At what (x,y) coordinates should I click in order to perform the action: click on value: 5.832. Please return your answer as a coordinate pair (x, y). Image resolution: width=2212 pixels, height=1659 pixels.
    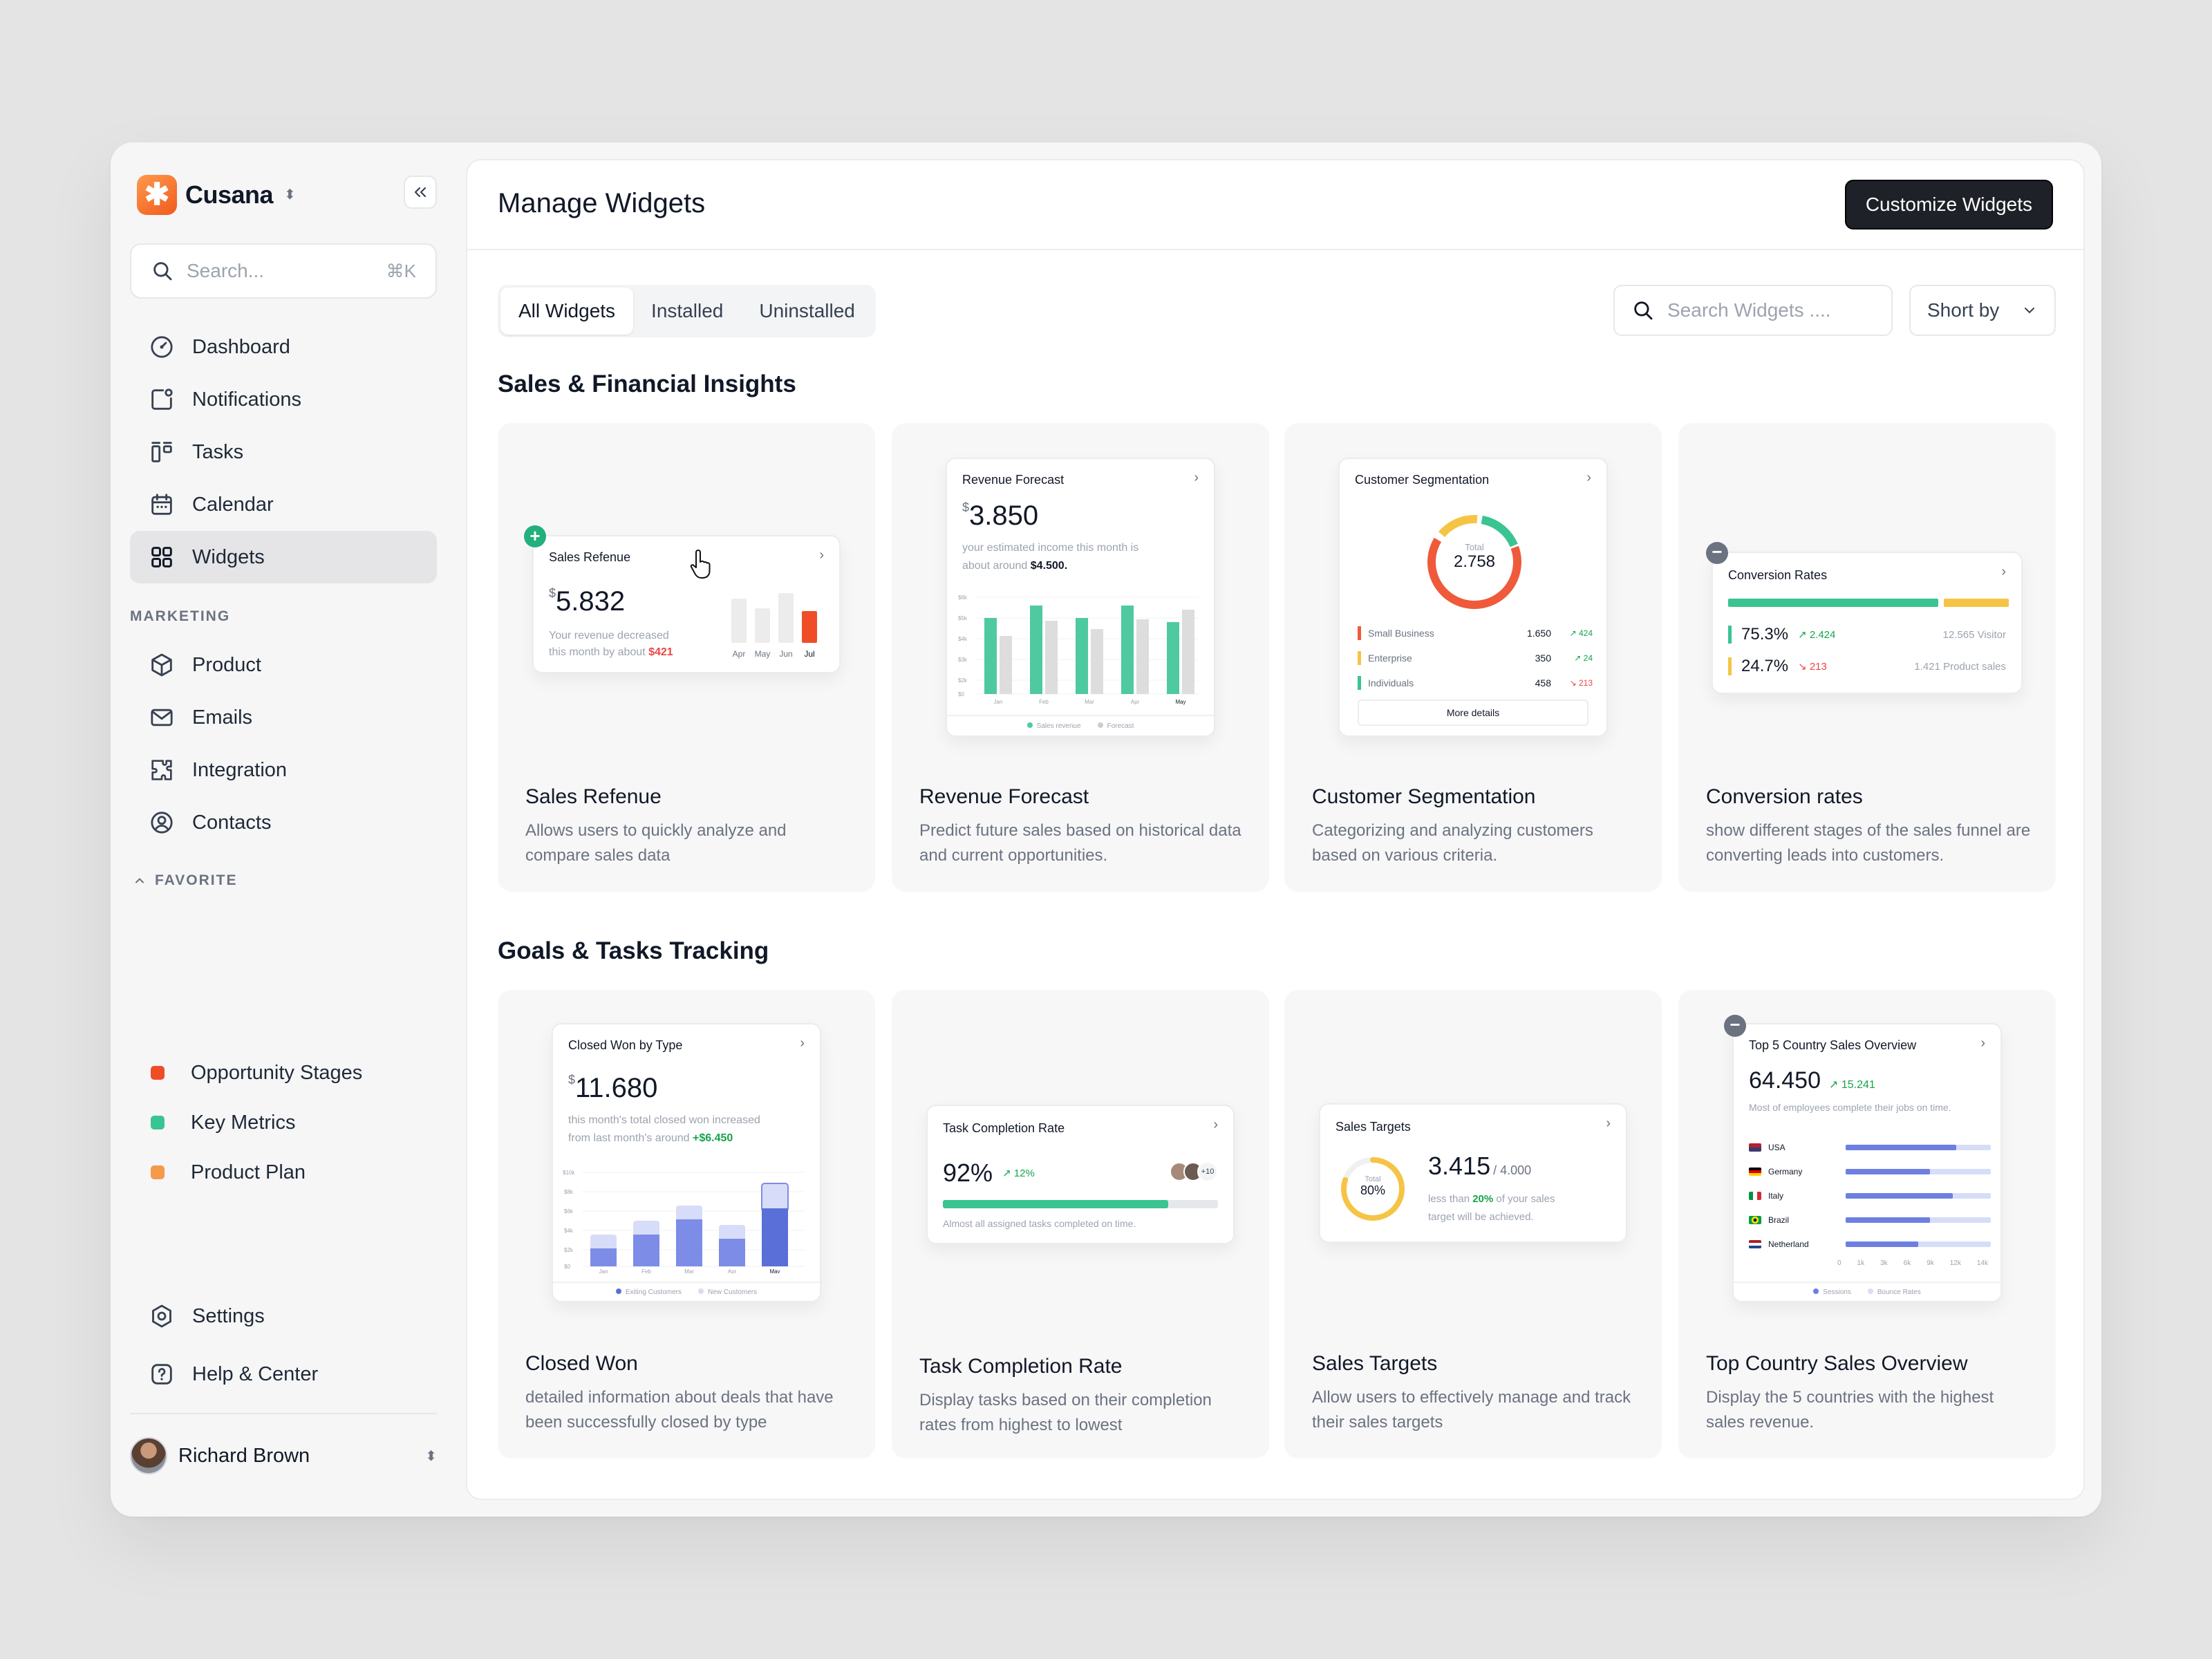
    Looking at the image, I should click on (591, 602).